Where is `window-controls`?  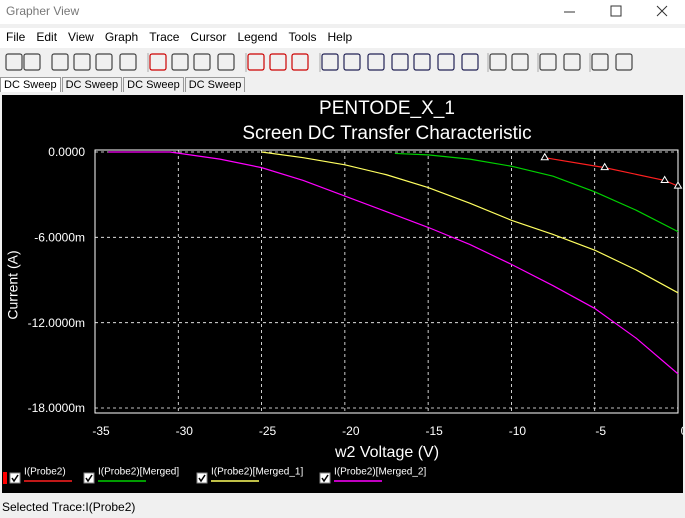
window-controls is located at coordinates (616, 11).